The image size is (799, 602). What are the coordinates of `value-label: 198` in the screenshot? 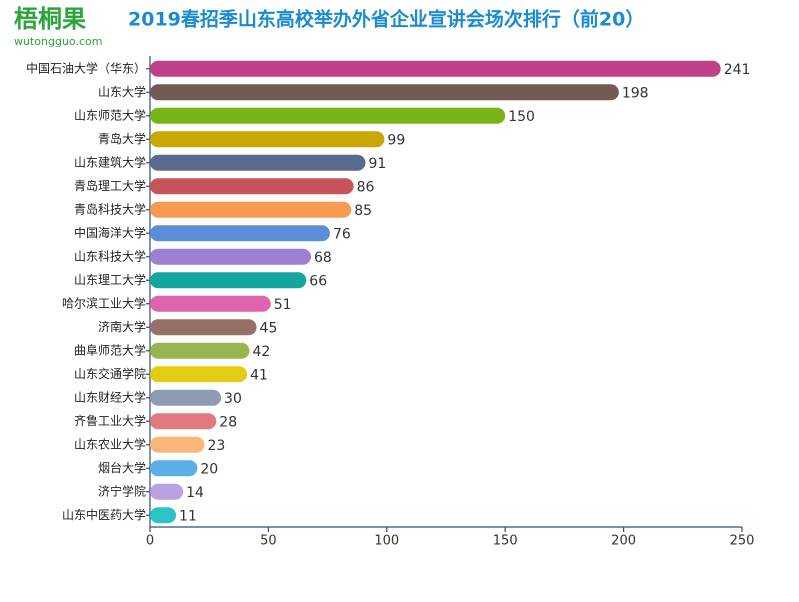 It's located at (635, 93).